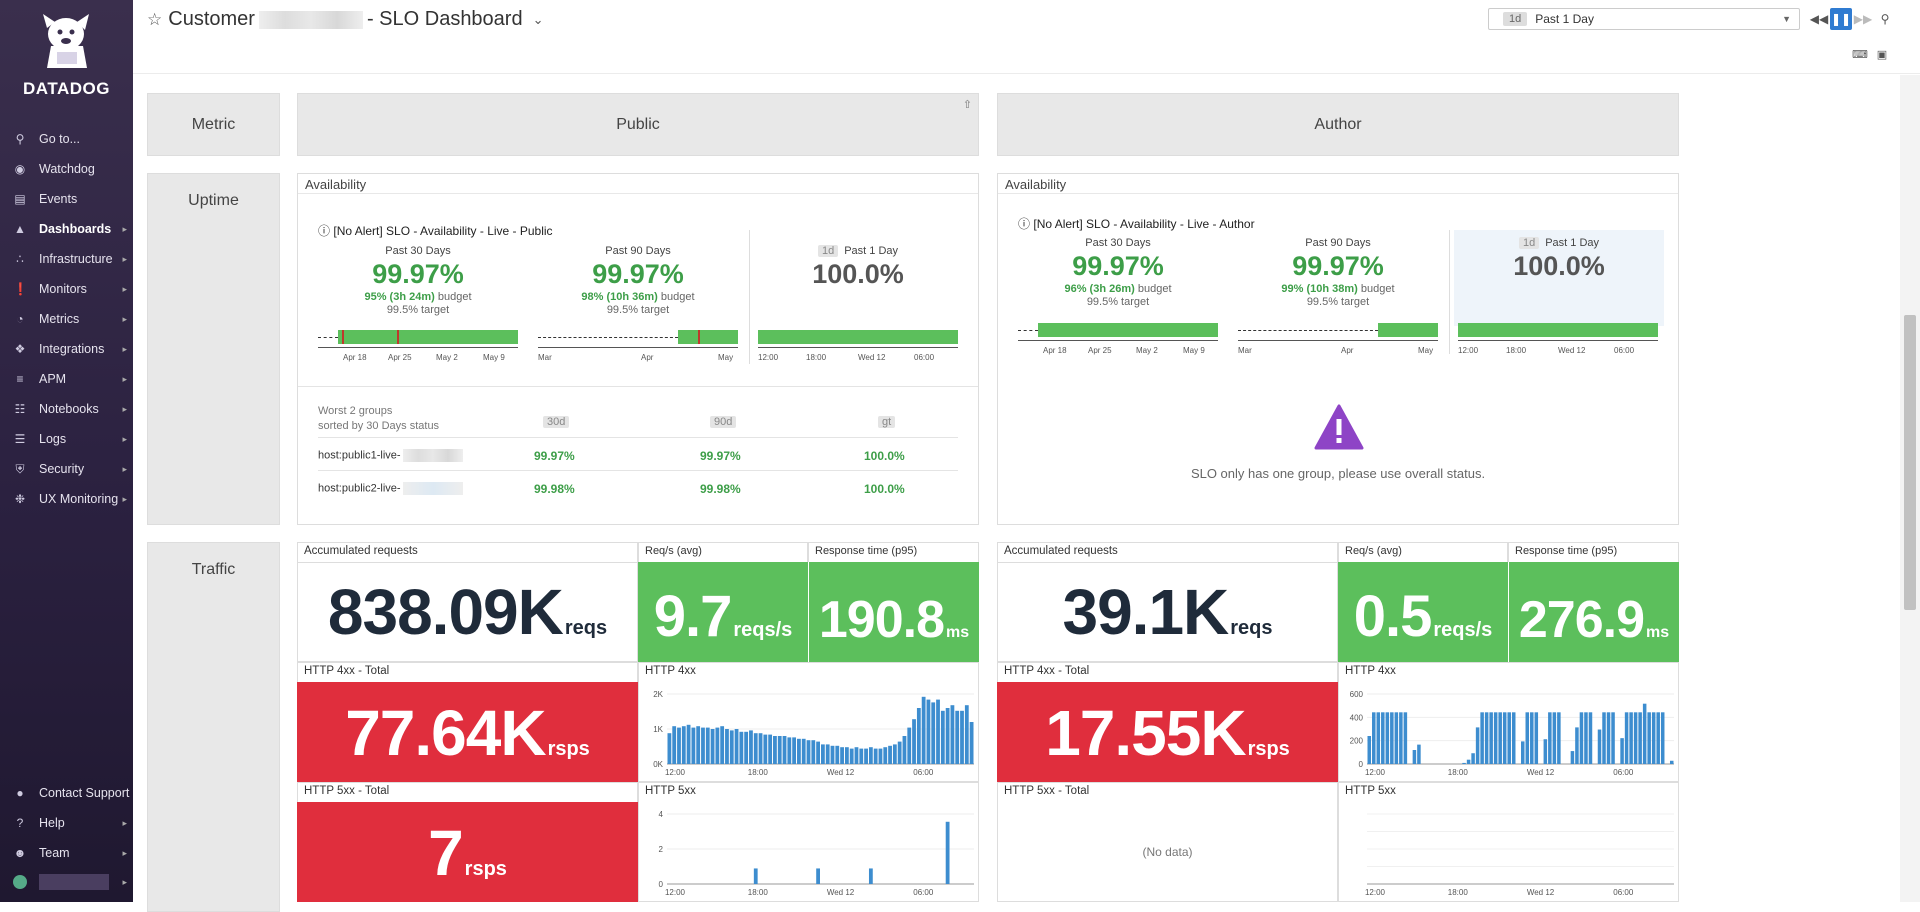  Describe the element at coordinates (1841, 19) in the screenshot. I see `pause-button: ❚❚` at that location.